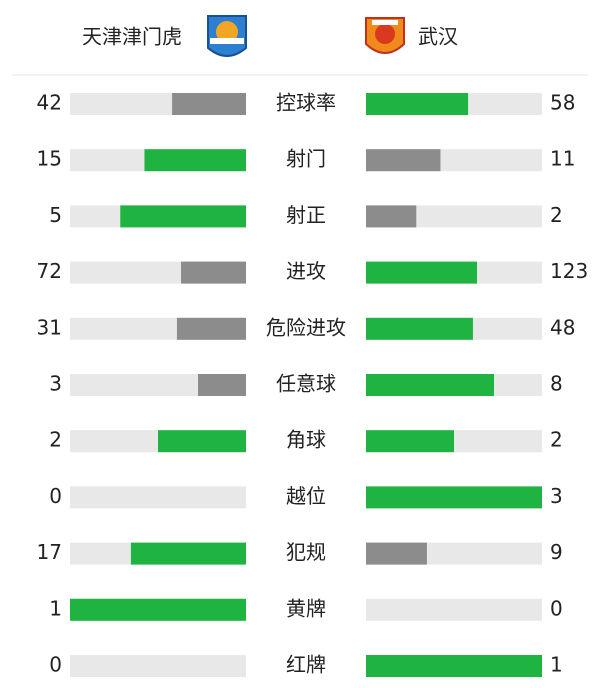 The image size is (600, 688). I want to click on home-value: 17, so click(49, 552).